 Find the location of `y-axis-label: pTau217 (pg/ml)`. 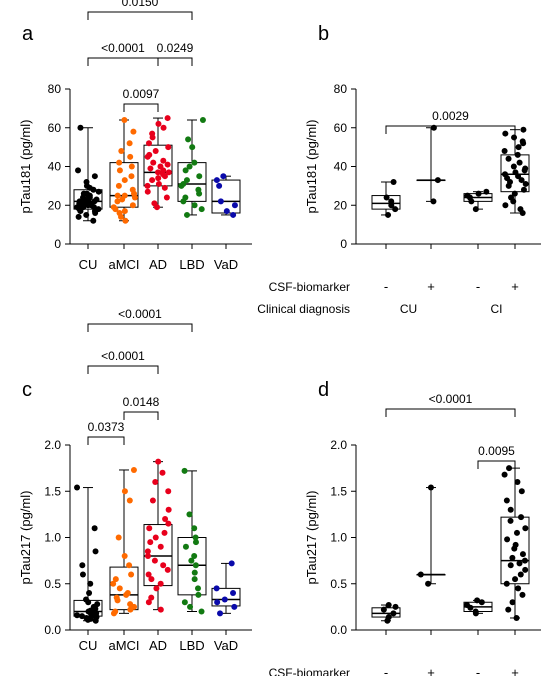

y-axis-label: pTau217 (pg/ml) is located at coordinates (25, 538).